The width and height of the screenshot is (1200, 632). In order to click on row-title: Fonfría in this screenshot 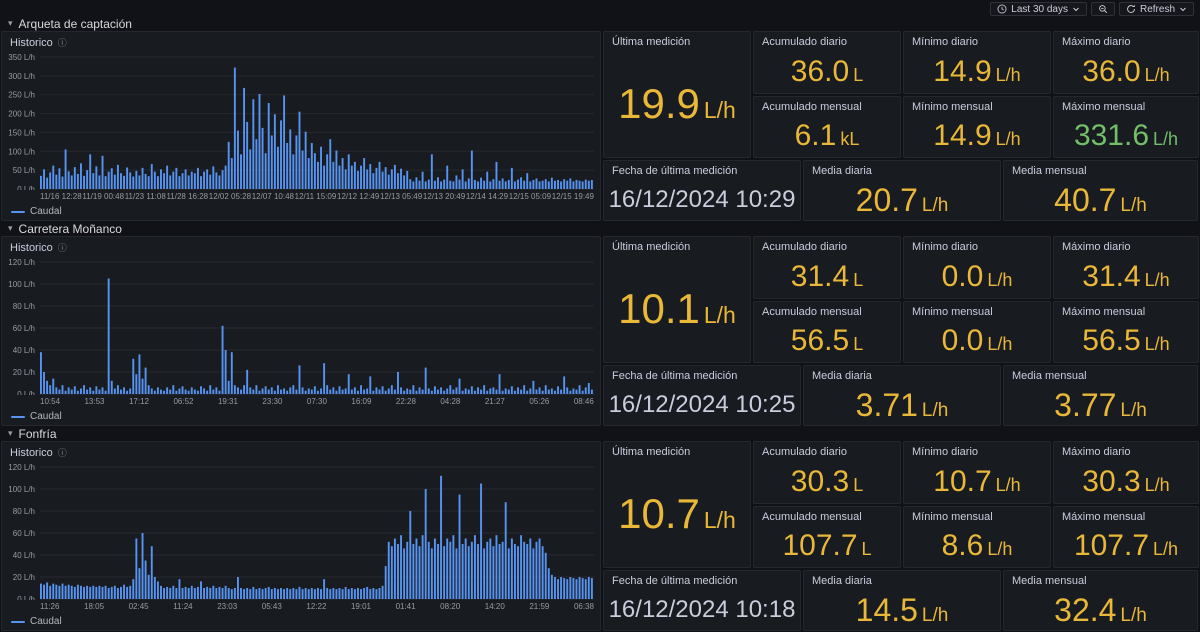, I will do `click(37, 433)`.